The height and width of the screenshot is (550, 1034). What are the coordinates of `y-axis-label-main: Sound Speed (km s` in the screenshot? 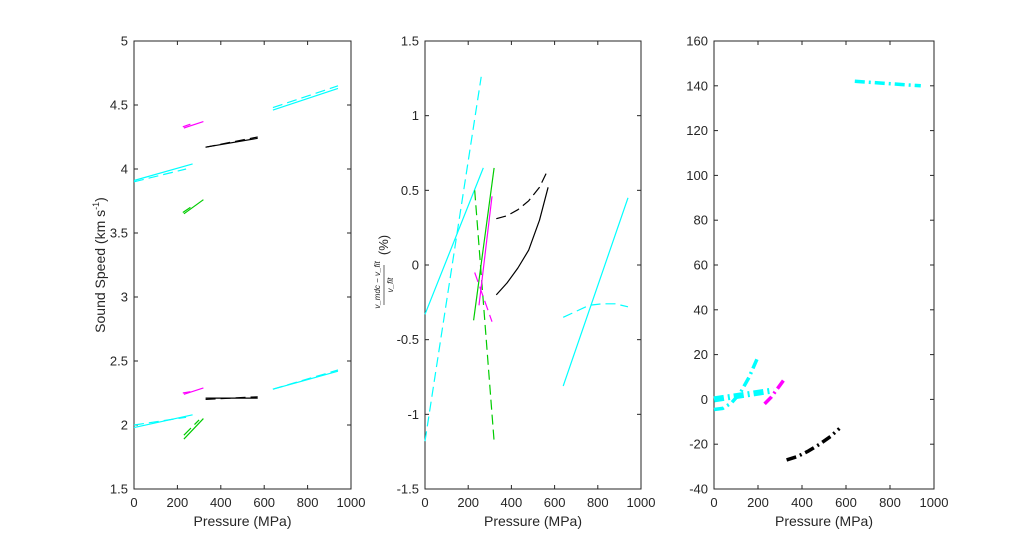 It's located at (100, 271).